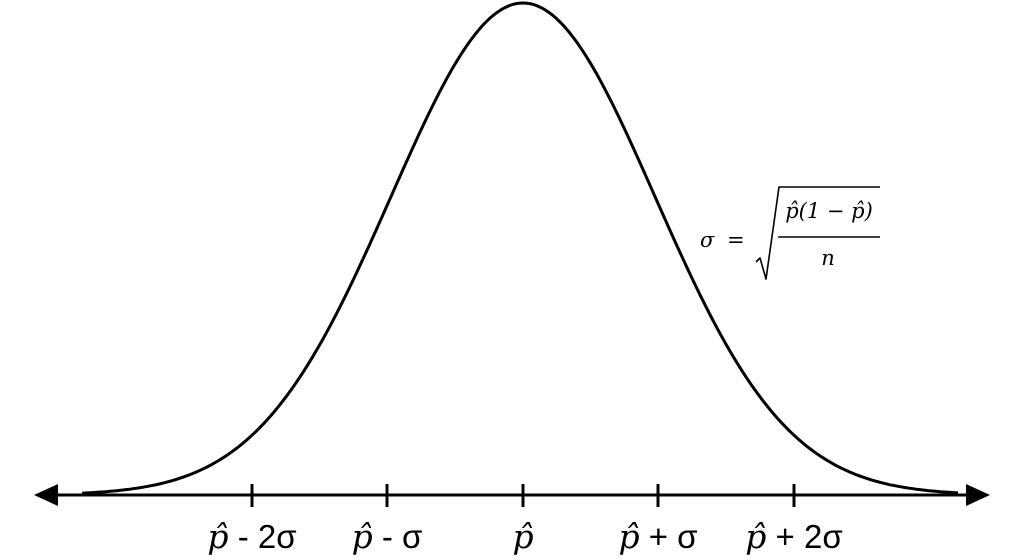 This screenshot has width=1024, height=560. What do you see at coordinates (46, 495) in the screenshot?
I see `axis-arrow-left-icon` at bounding box center [46, 495].